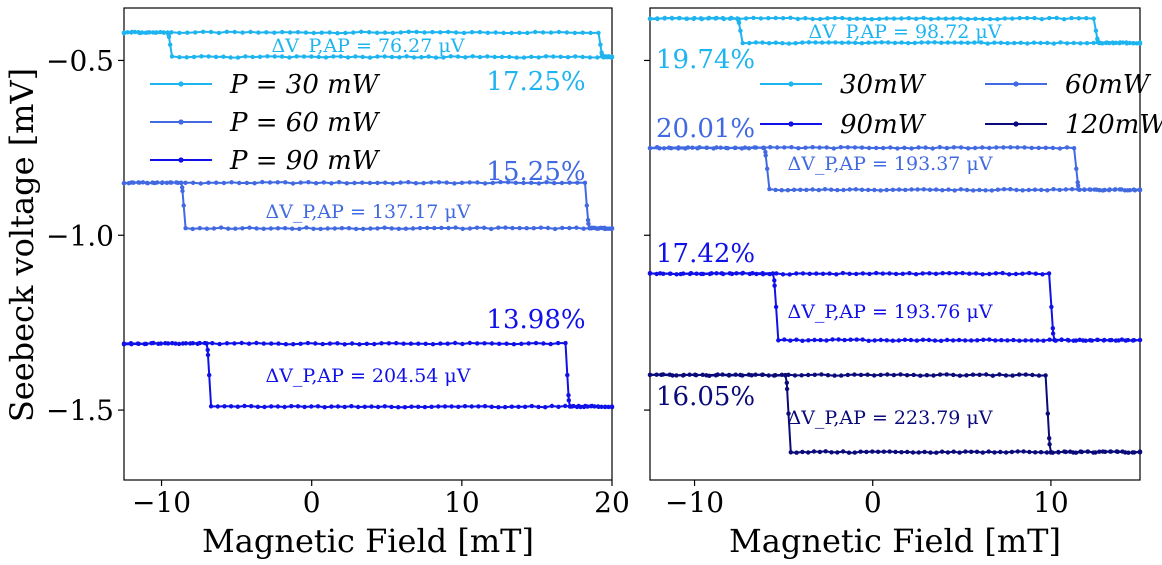 This screenshot has height=565, width=1162. Describe the element at coordinates (694, 502) in the screenshot. I see `x-tick-label: −10` at that location.